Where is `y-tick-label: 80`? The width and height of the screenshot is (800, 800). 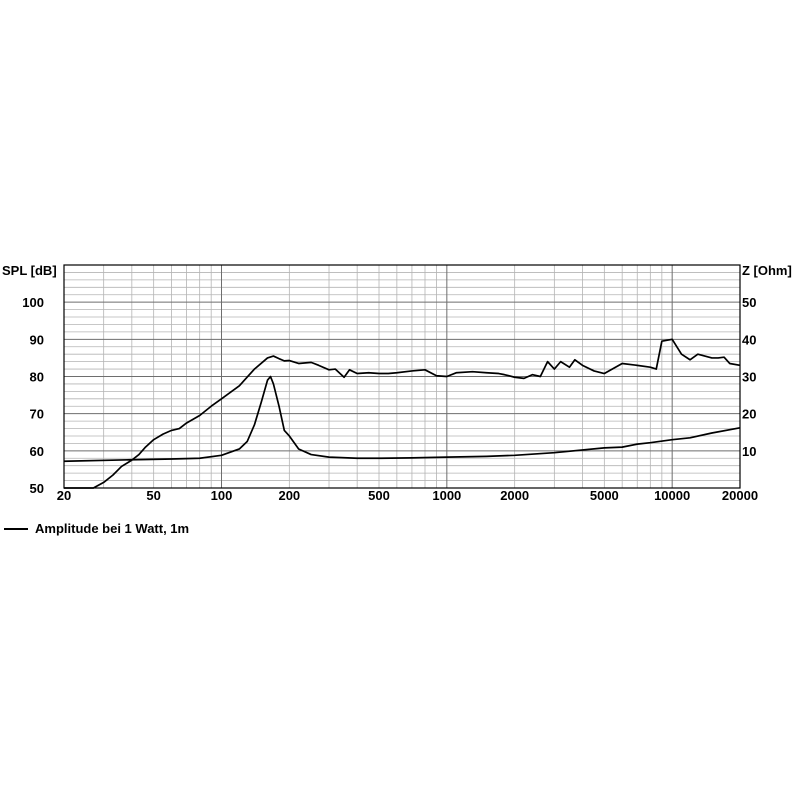 y-tick-label: 80 is located at coordinates (37, 377).